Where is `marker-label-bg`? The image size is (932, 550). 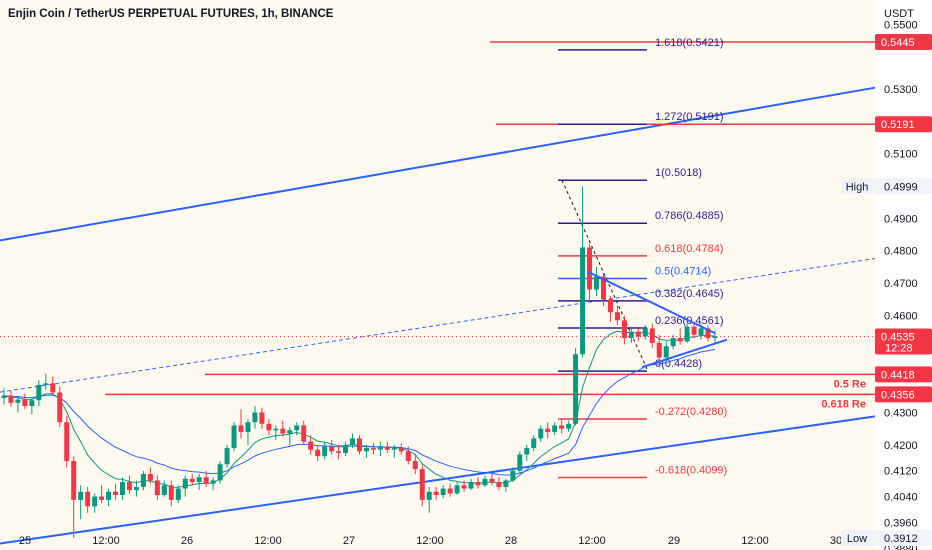
marker-label-bg is located at coordinates (857, 538).